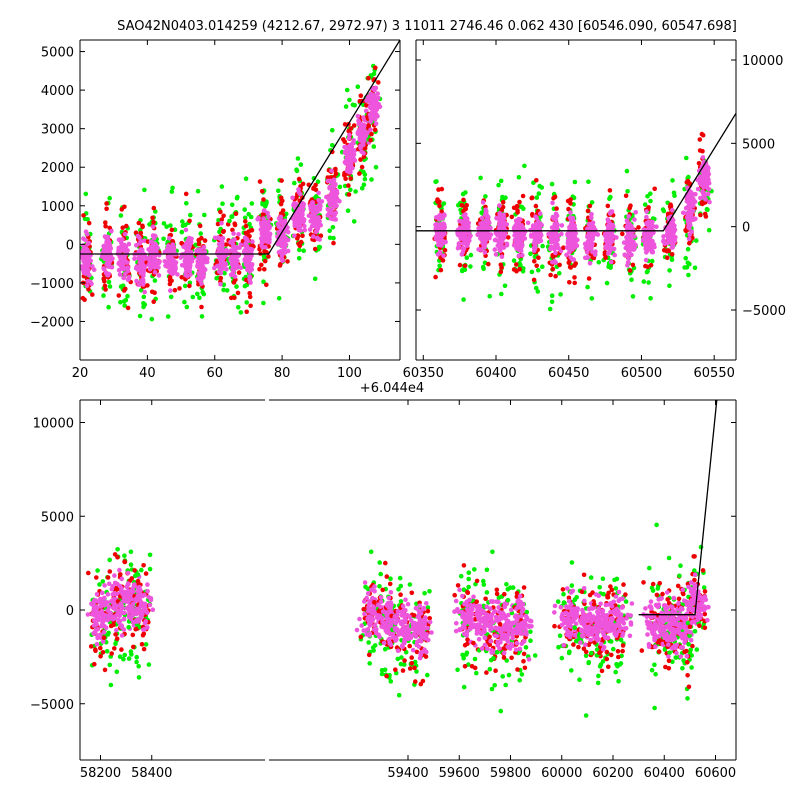  What do you see at coordinates (764, 311) in the screenshot?
I see `y-tick-label: −5000` at bounding box center [764, 311].